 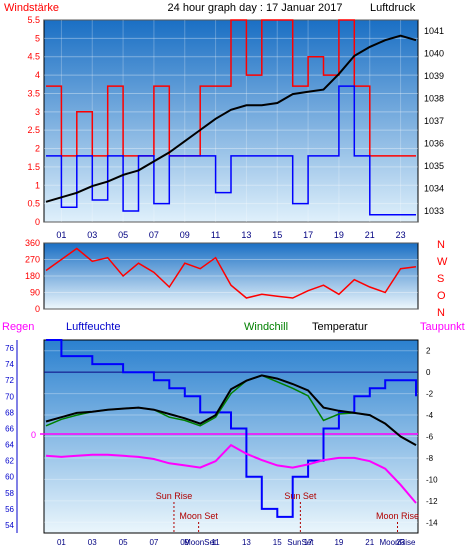 I want to click on legend-regen: Regen, so click(x=18, y=327).